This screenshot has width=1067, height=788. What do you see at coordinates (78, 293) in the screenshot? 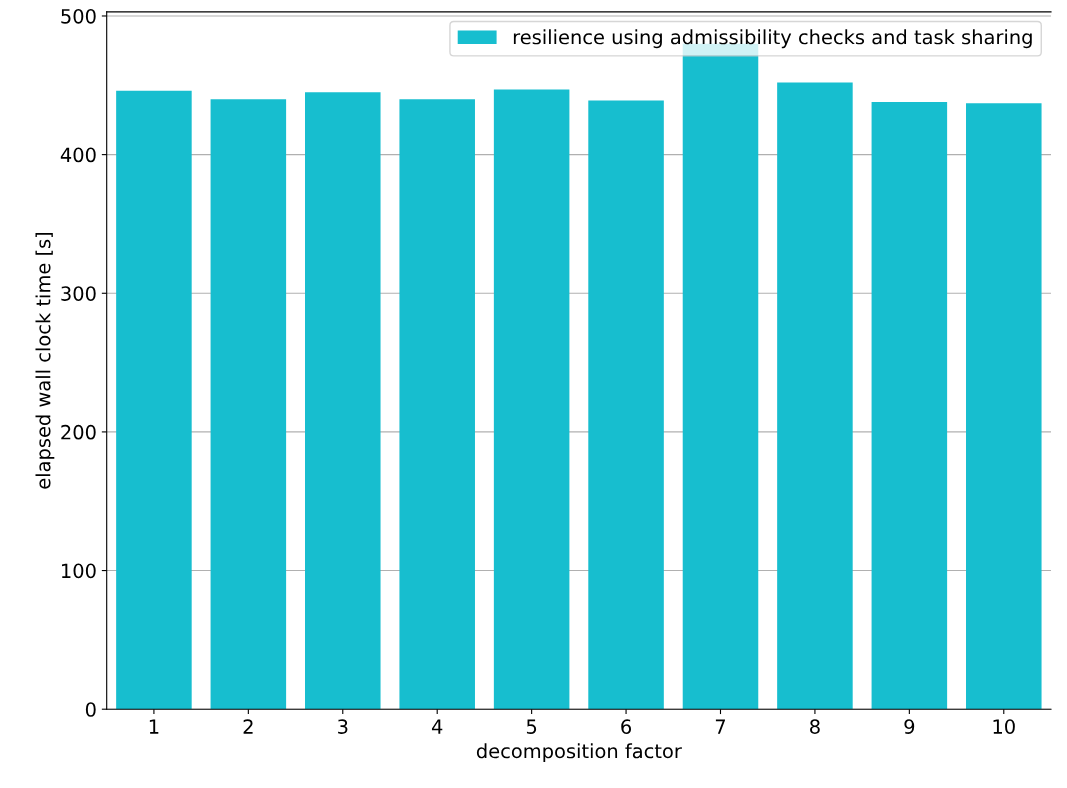
I see `y-tick-label: 300` at bounding box center [78, 293].